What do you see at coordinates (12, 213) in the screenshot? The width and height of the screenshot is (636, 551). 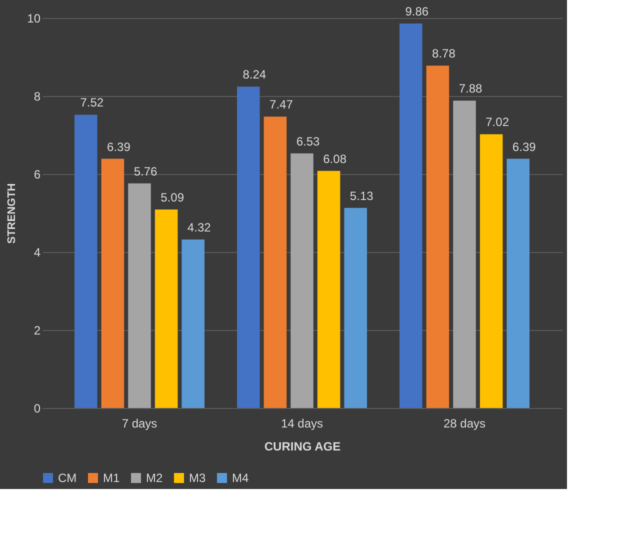 I see `y-axis-title: STRENGTH` at bounding box center [12, 213].